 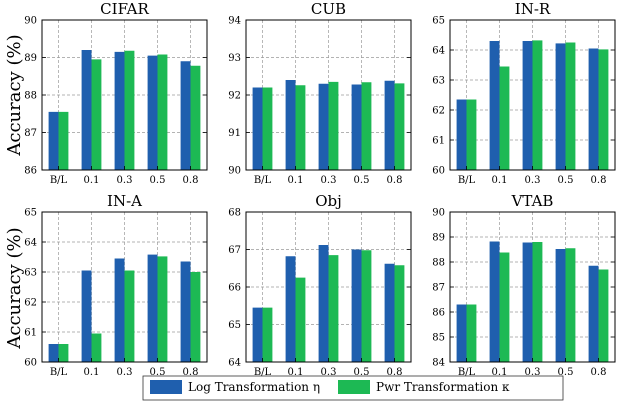 What do you see at coordinates (443, 387) in the screenshot?
I see `legend-label-pwr: Pwr Transformation κ` at bounding box center [443, 387].